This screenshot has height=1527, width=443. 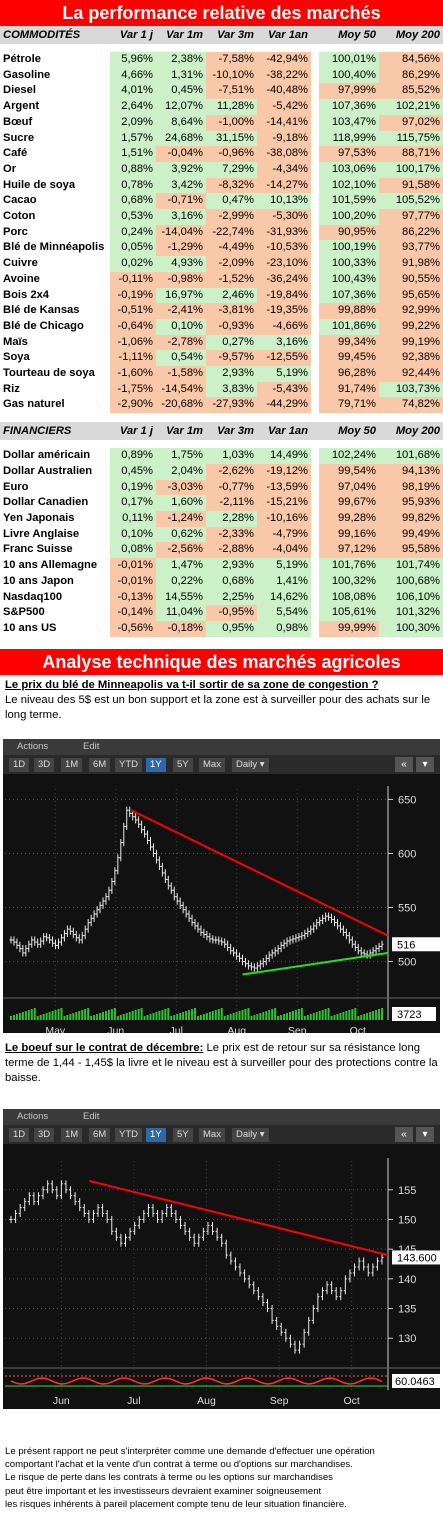 What do you see at coordinates (133, 597) in the screenshot?
I see `table-cell: -0,13%` at bounding box center [133, 597].